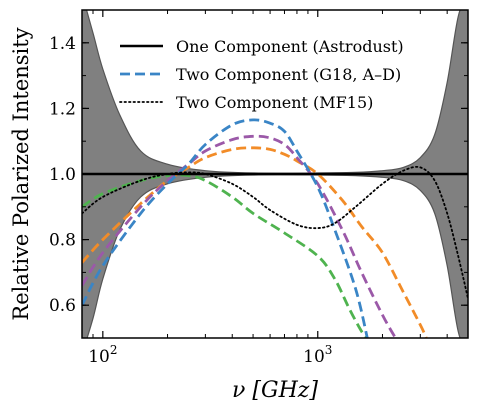  Describe the element at coordinates (62, 241) in the screenshot. I see `y-tick-label: 0.8` at that location.